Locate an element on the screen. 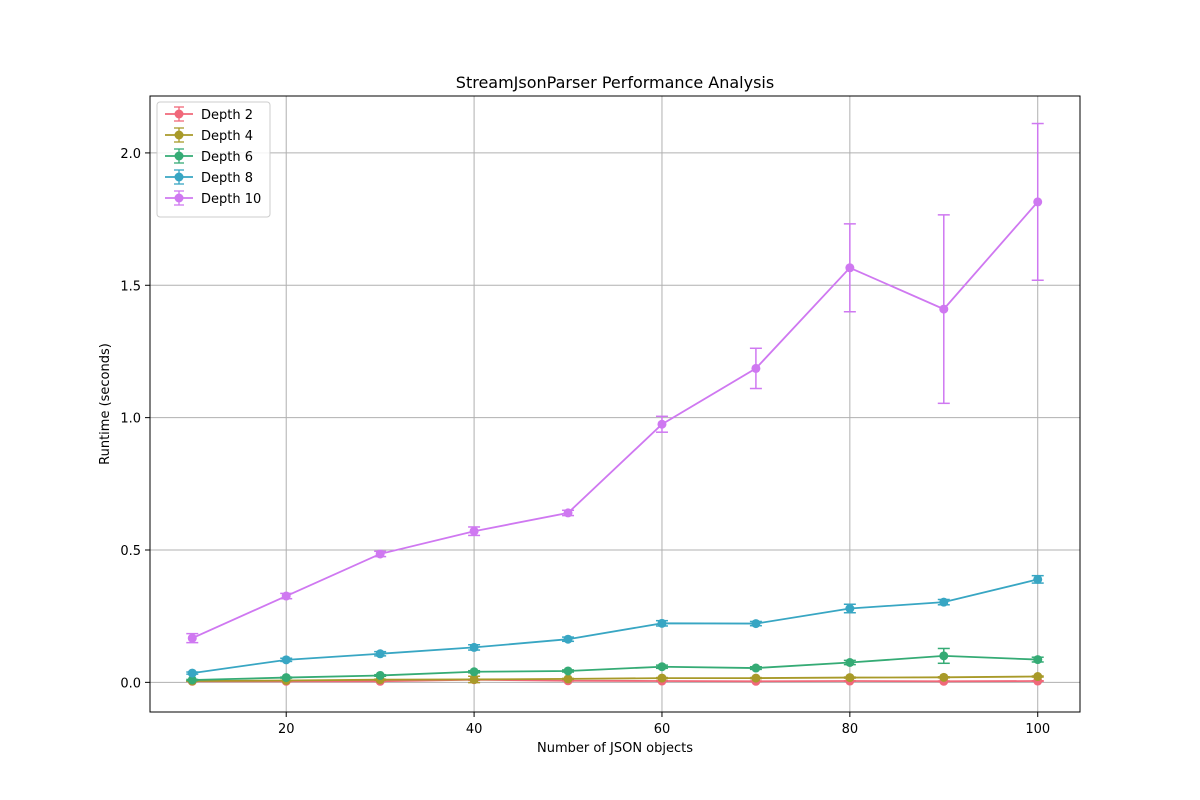  x-tick-label: 20 is located at coordinates (286, 729).